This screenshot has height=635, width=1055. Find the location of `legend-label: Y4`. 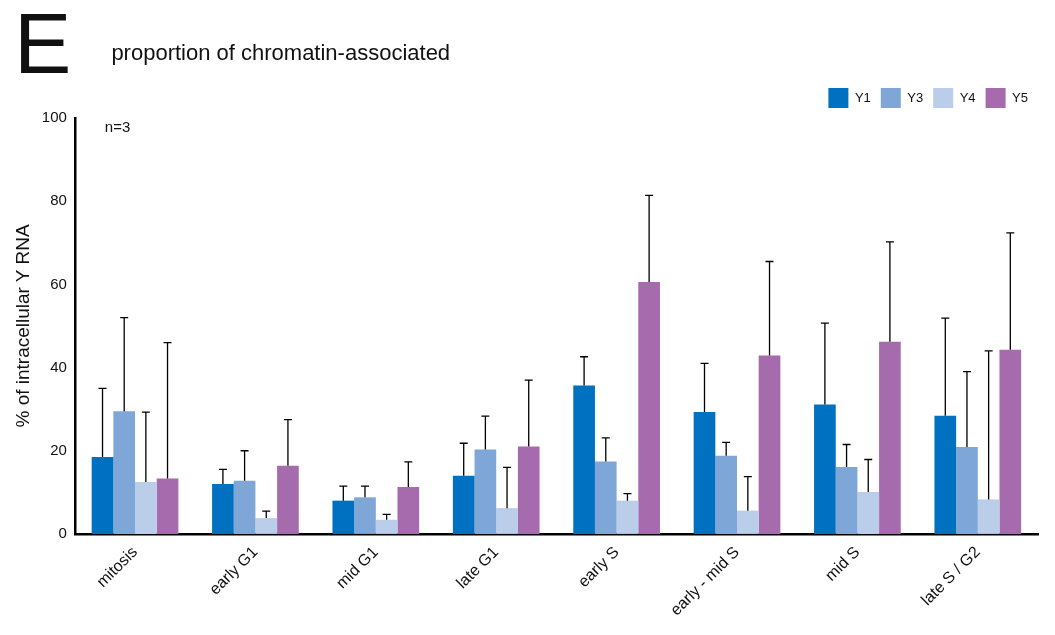

legend-label: Y4 is located at coordinates (967, 97).